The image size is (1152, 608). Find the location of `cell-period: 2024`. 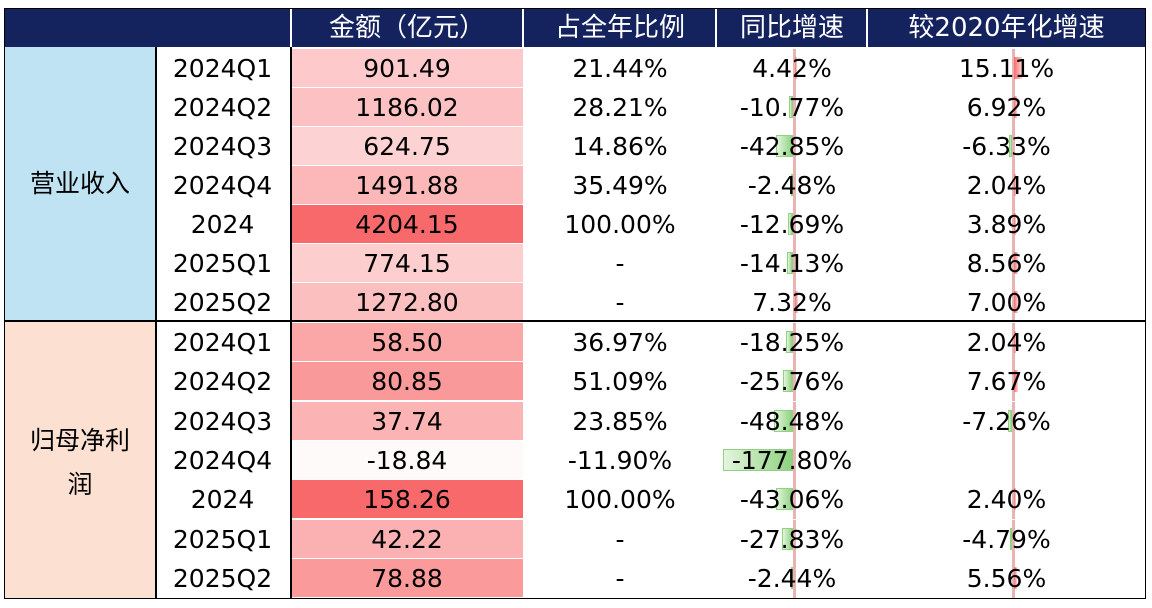

cell-period: 2024 is located at coordinates (222, 224).